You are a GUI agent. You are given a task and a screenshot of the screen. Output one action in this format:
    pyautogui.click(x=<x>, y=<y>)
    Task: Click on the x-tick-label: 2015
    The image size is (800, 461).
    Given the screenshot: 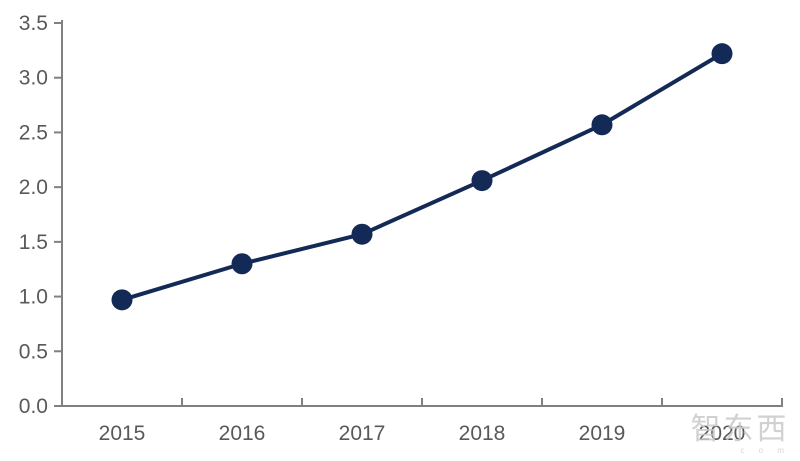 What is the action you would take?
    pyautogui.click(x=122, y=433)
    